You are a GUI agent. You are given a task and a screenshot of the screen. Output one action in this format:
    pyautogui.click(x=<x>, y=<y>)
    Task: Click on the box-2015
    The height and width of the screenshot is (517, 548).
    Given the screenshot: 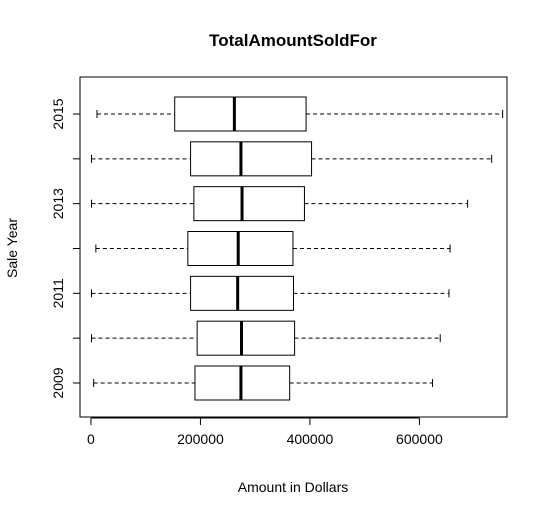 What is the action you would take?
    pyautogui.click(x=240, y=114)
    